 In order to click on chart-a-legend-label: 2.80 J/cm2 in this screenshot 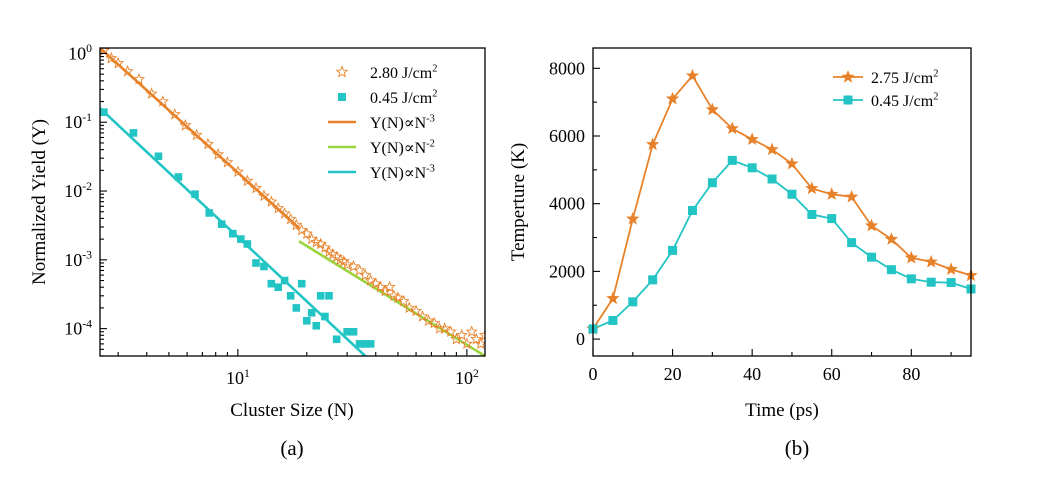, I will do `click(403, 73)`.